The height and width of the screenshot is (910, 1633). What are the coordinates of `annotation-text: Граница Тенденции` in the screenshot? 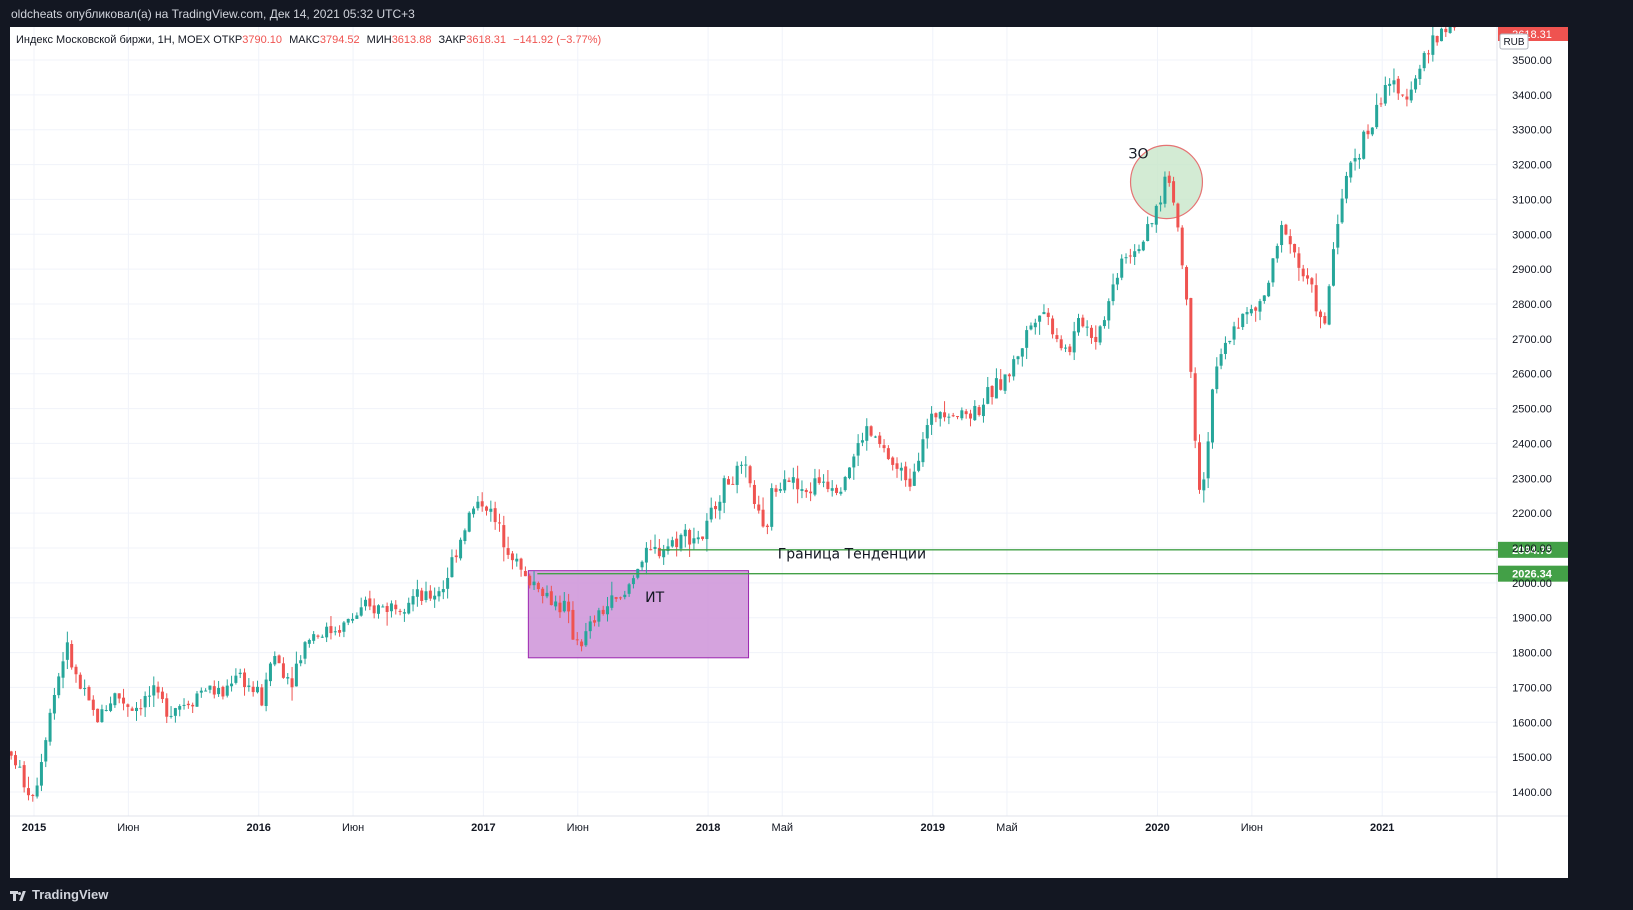 It's located at (852, 554).